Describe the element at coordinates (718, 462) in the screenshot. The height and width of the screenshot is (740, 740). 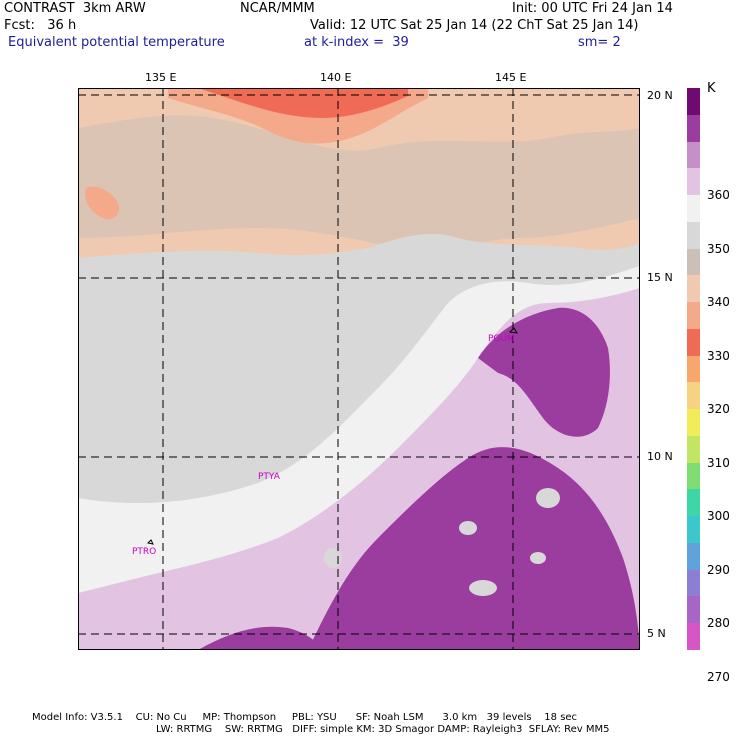
I see `legend-tick-label: 310` at that location.